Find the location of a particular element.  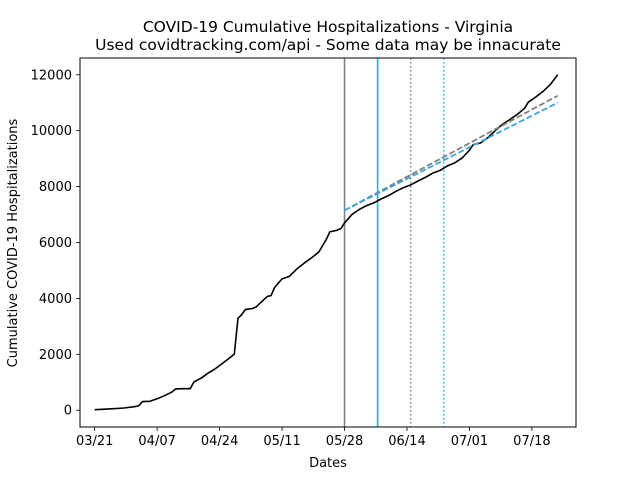

y-axis: 0 2000 4000 6000 8000 10000 12000 is located at coordinates (55, 243).